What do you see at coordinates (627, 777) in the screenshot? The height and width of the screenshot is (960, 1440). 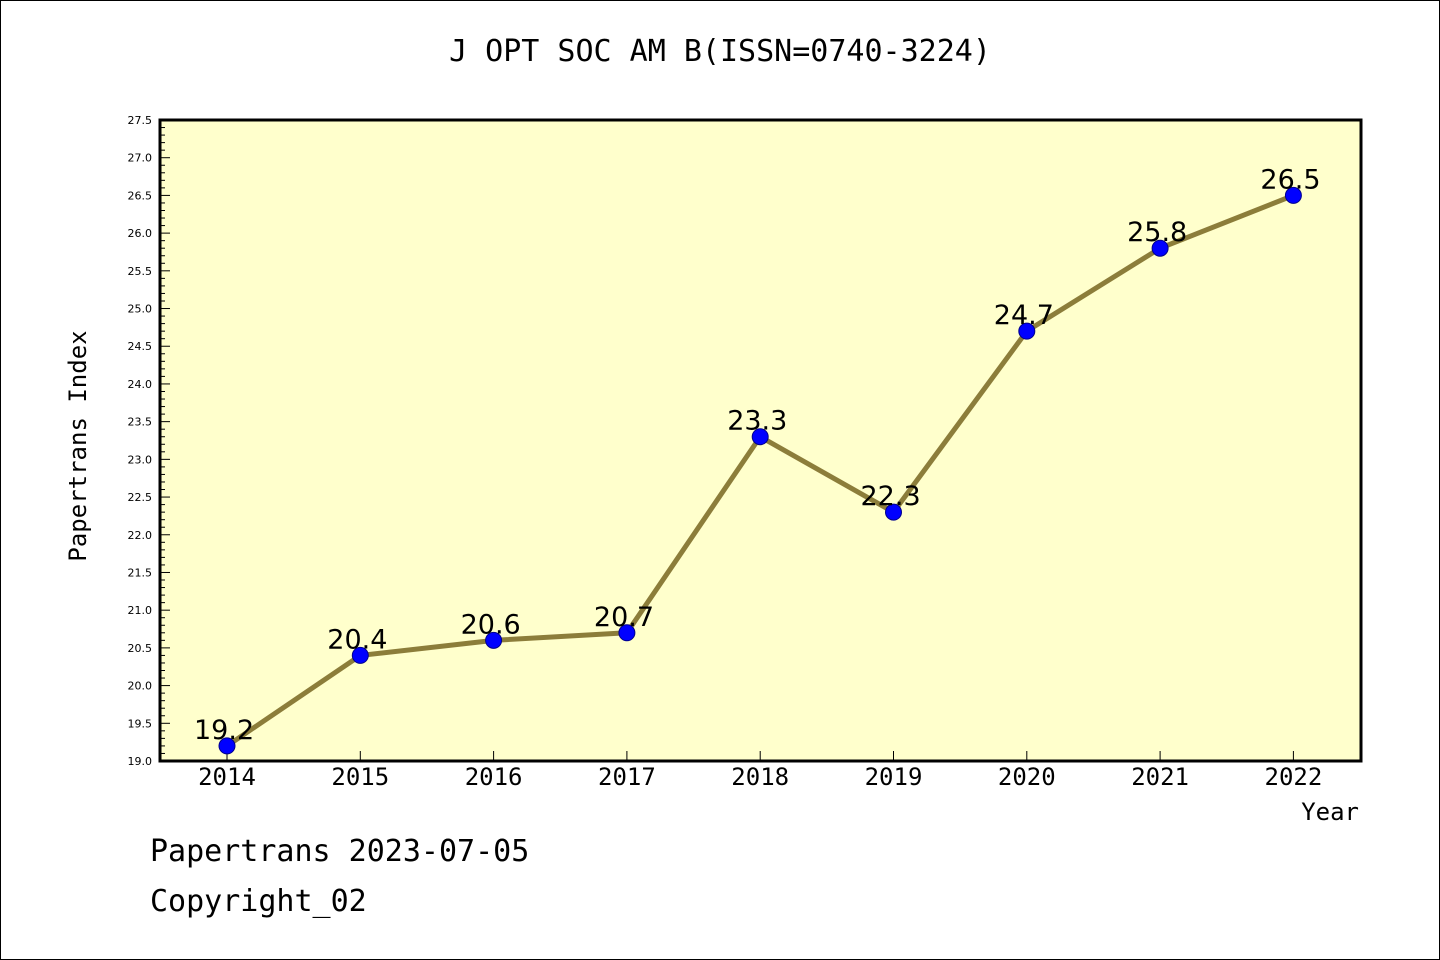 I see `x-tick-label: 2017` at bounding box center [627, 777].